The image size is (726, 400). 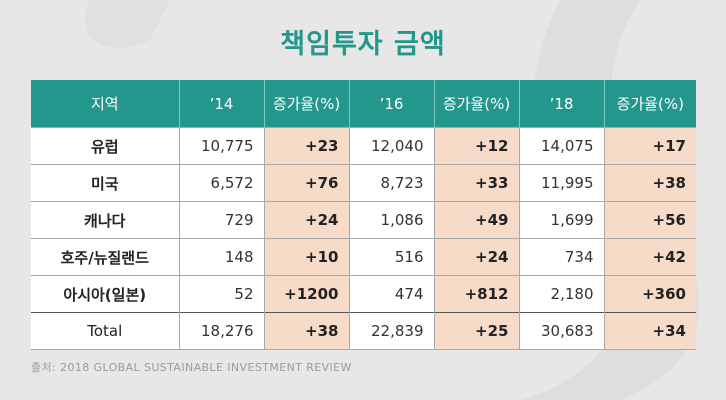 I want to click on table-row: Total 18,276 +38 22,839 +25 30,683 +34, so click(x=363, y=331).